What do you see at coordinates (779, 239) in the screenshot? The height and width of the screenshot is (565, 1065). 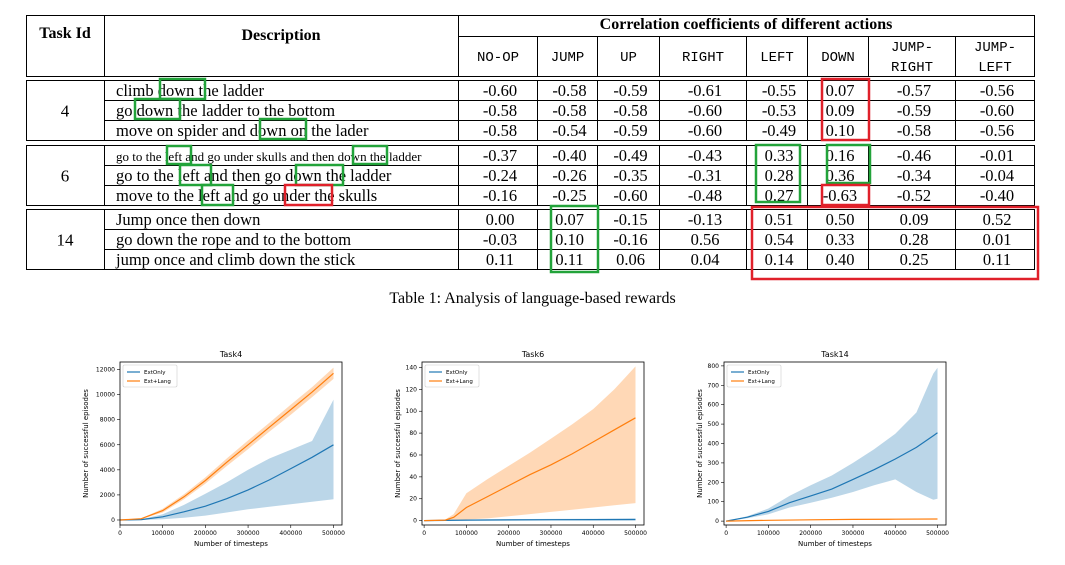 I see `value-cell: 0.54` at bounding box center [779, 239].